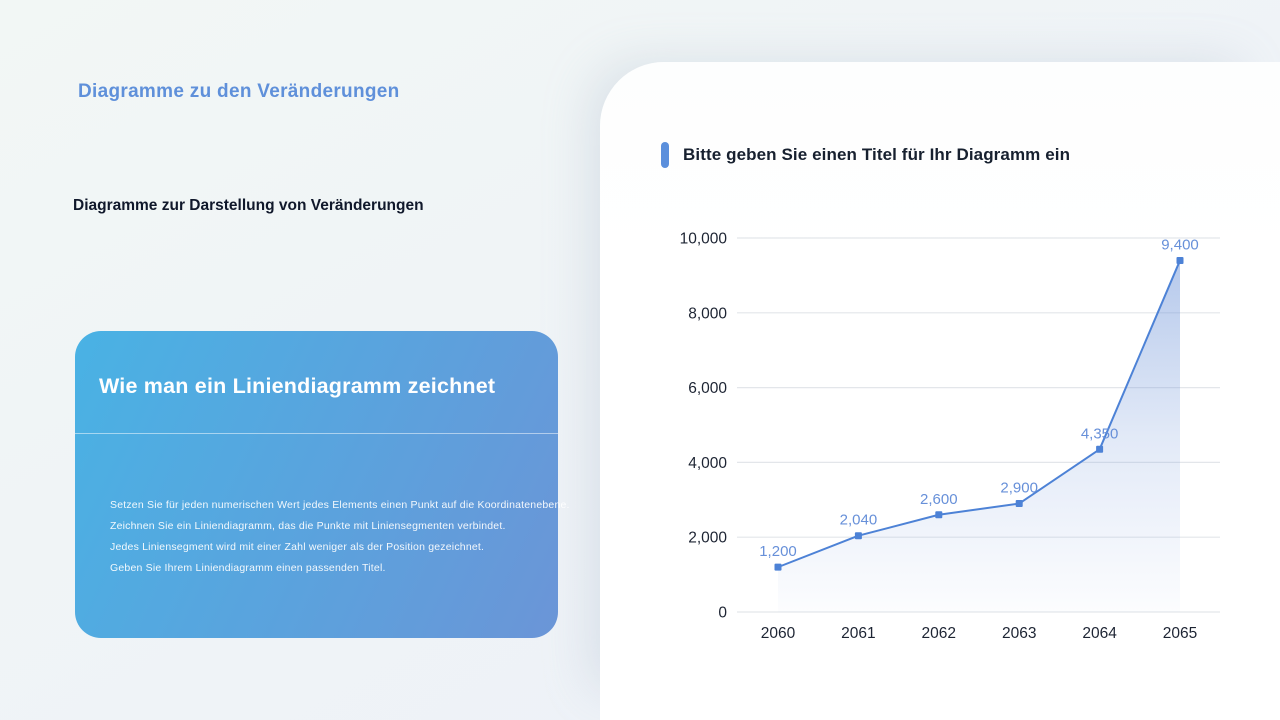  Describe the element at coordinates (316, 433) in the screenshot. I see `card-divider` at that location.